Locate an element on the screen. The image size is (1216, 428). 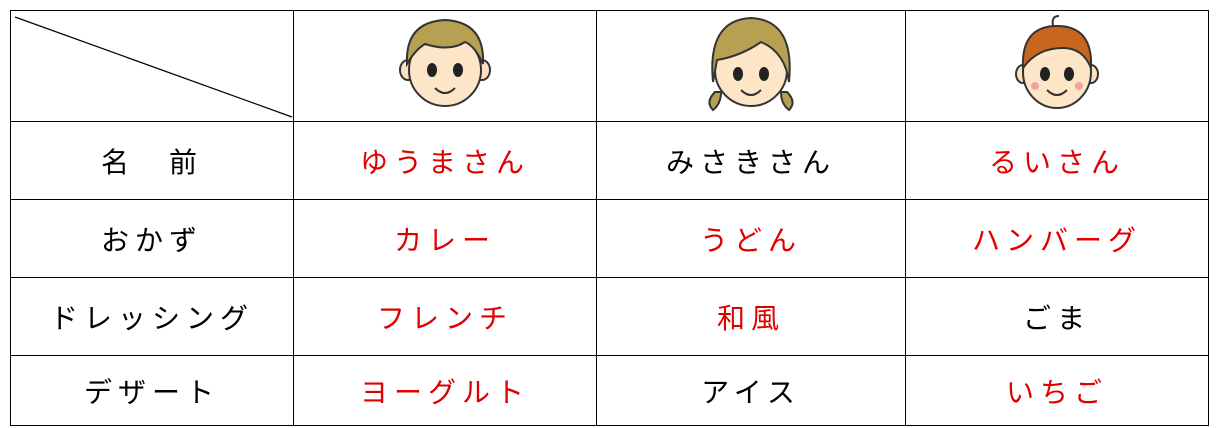
cell: おかず is located at coordinates (152, 238).